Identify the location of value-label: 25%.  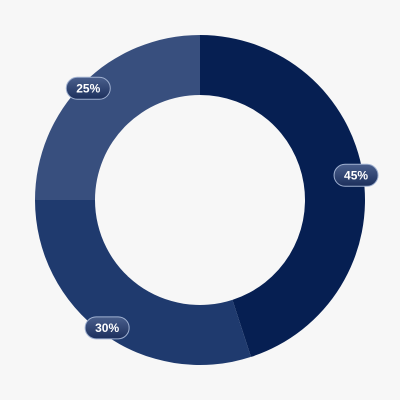
(88, 88).